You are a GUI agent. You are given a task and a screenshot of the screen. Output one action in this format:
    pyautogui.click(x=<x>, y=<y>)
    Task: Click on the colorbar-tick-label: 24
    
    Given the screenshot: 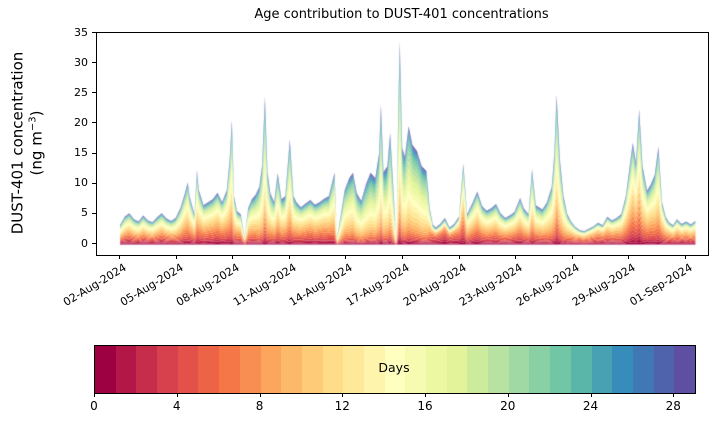 What is the action you would take?
    pyautogui.click(x=590, y=406)
    